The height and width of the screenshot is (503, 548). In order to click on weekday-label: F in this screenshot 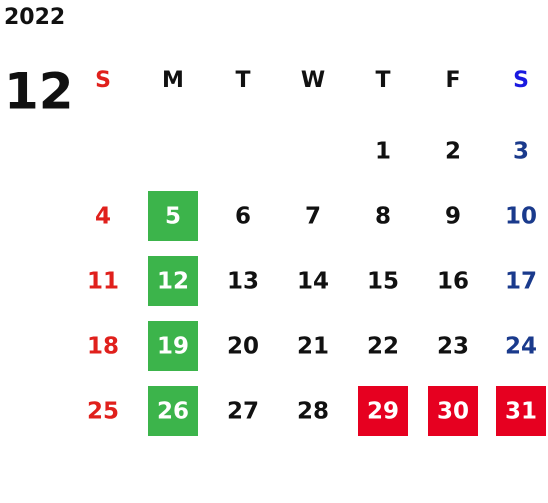, I will do `click(452, 80)`.